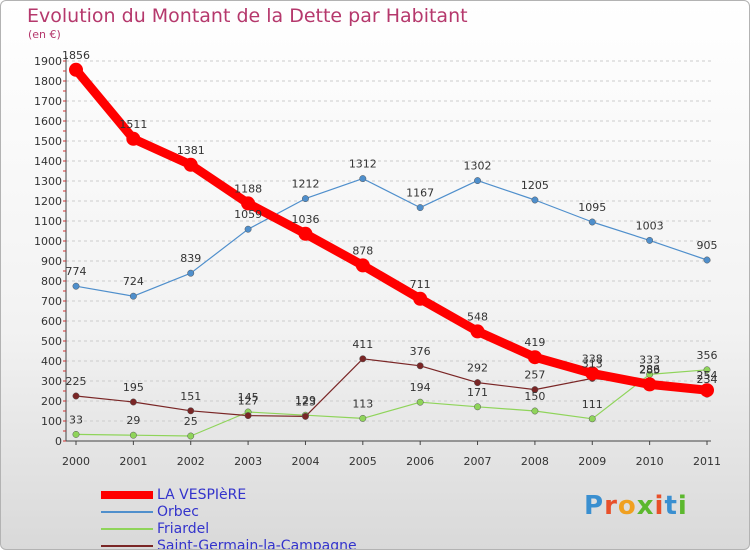 This screenshot has height=550, width=750. Describe the element at coordinates (420, 351) in the screenshot. I see `data-label: 376` at that location.